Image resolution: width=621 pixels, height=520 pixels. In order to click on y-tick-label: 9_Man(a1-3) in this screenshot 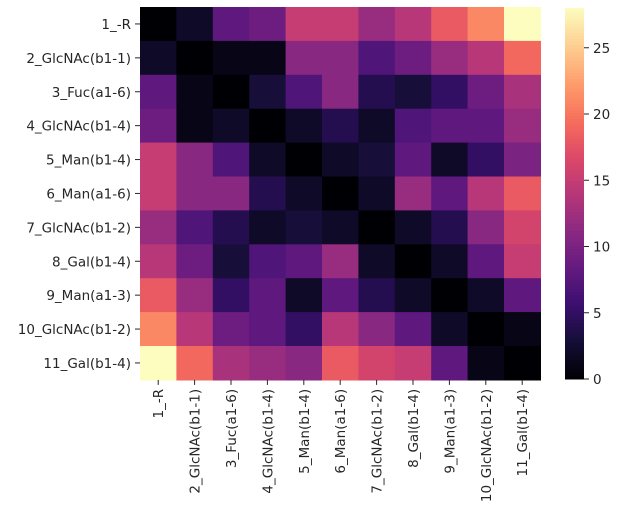, I will do `click(88, 296)`.